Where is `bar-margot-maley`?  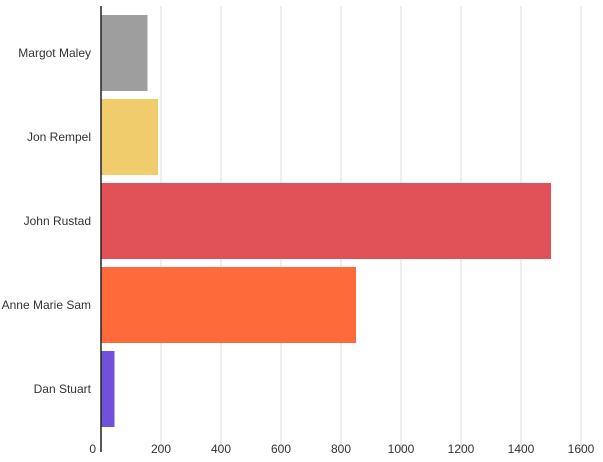 bar-margot-maley is located at coordinates (124, 53).